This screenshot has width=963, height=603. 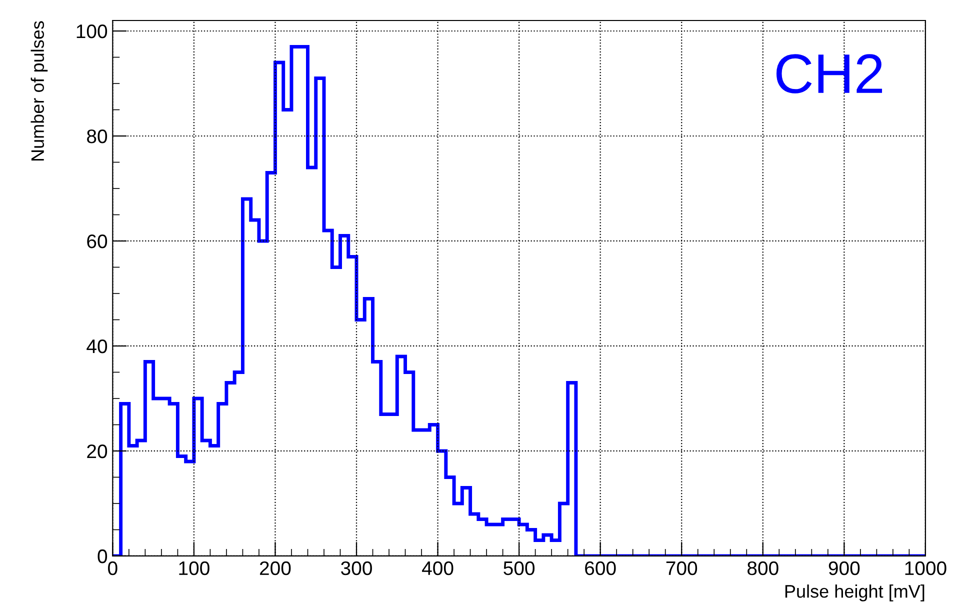 What do you see at coordinates (925, 568) in the screenshot?
I see `x-tick-label: 1000` at bounding box center [925, 568].